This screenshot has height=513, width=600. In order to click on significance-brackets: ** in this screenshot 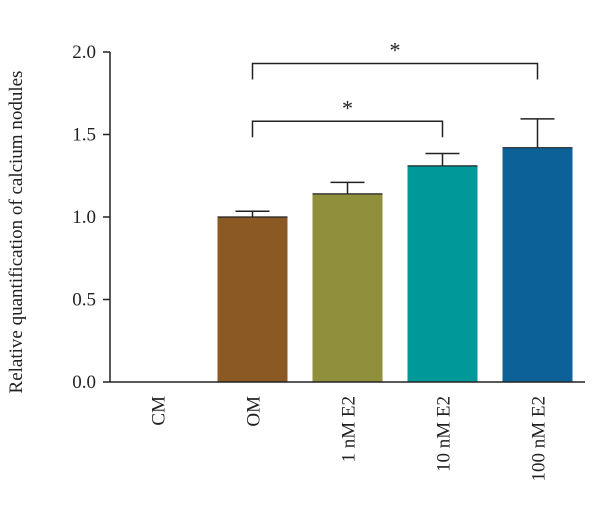, I will do `click(395, 88)`.